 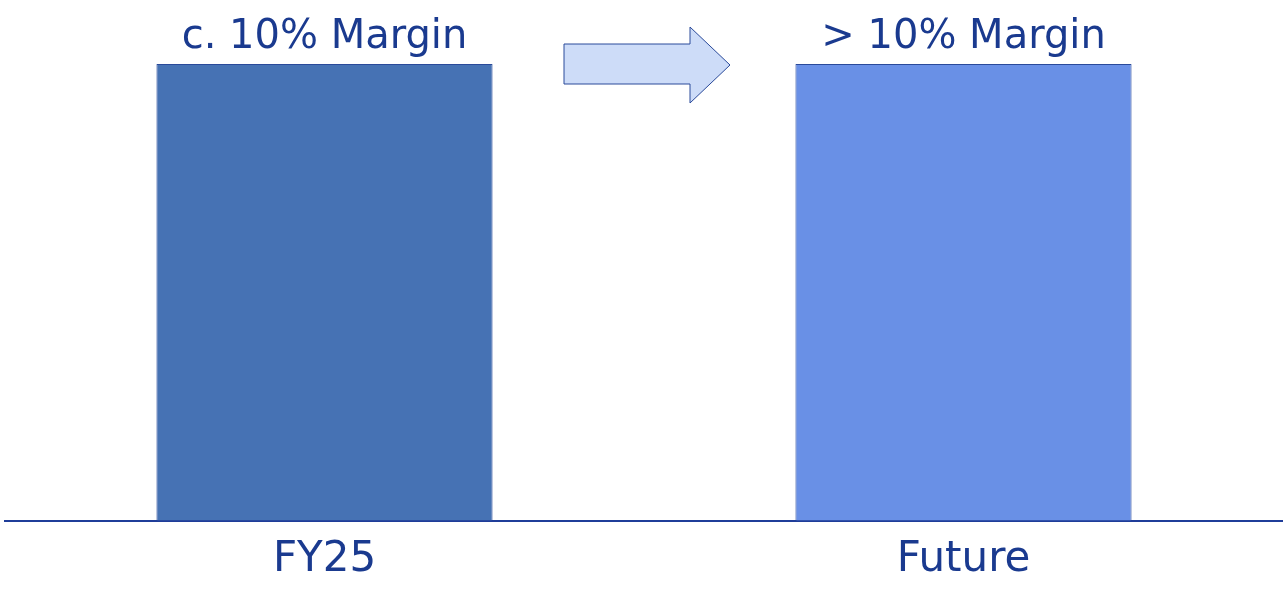 I want to click on x-tick-label: FY25, so click(x=324, y=556).